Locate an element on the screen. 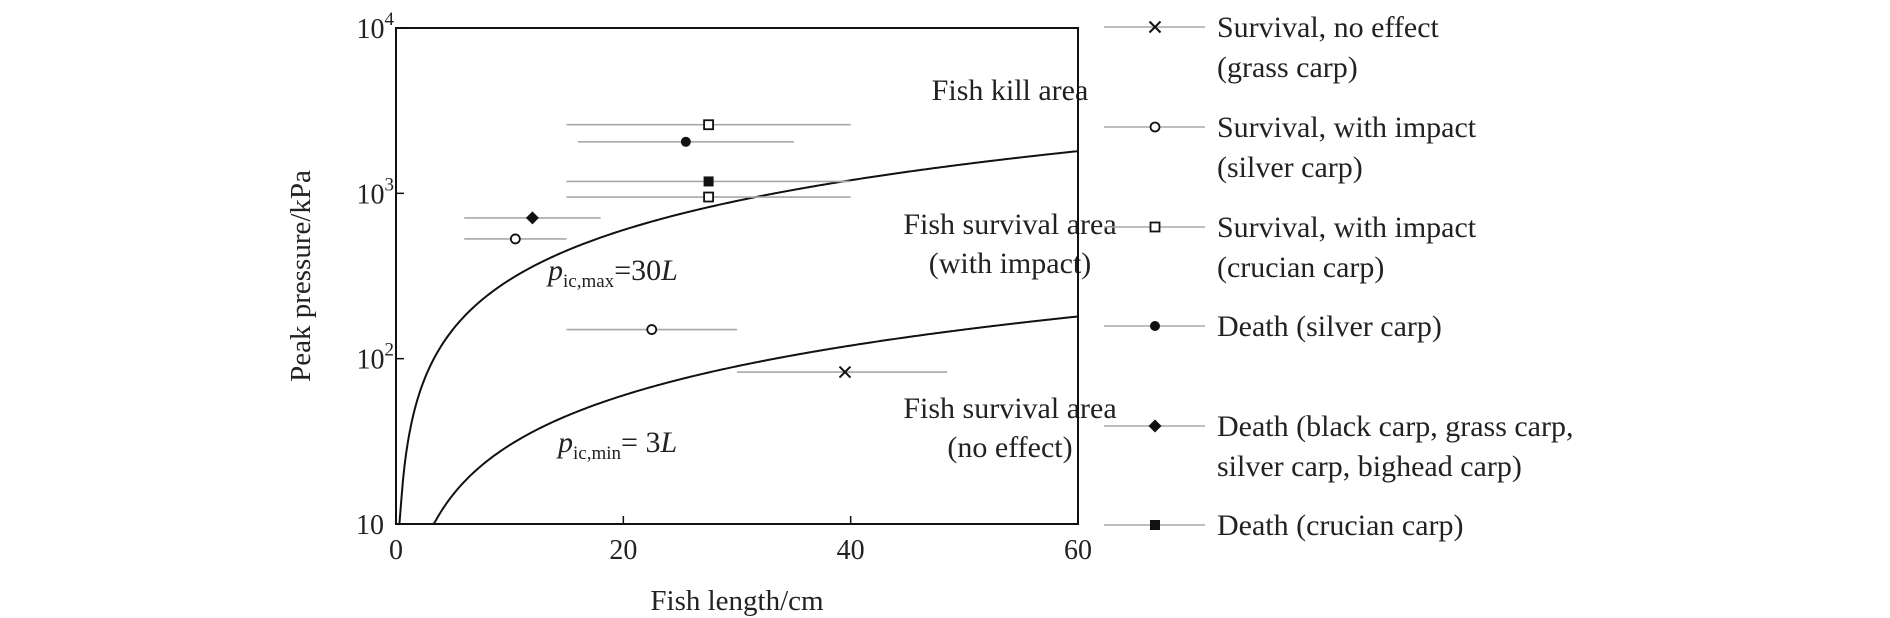 This screenshot has height=618, width=1890. curve-label-1-var: L is located at coordinates (668, 442).